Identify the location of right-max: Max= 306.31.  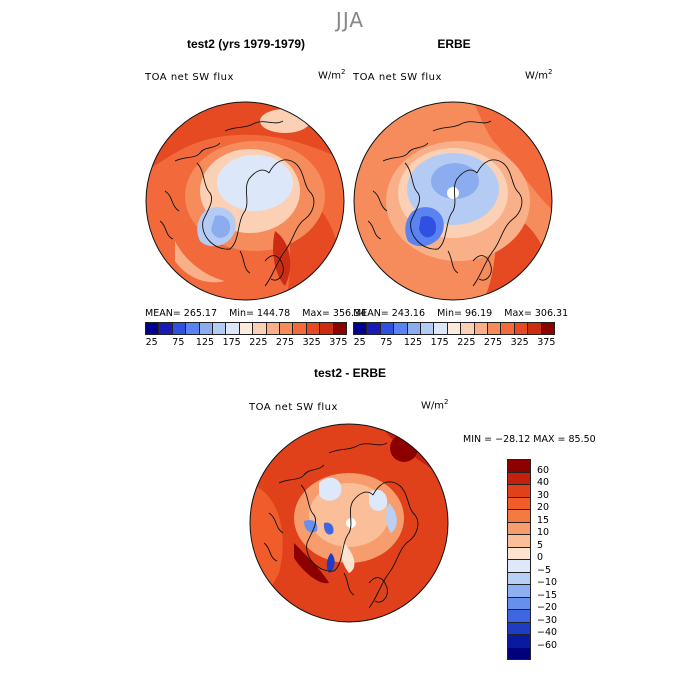
(536, 313).